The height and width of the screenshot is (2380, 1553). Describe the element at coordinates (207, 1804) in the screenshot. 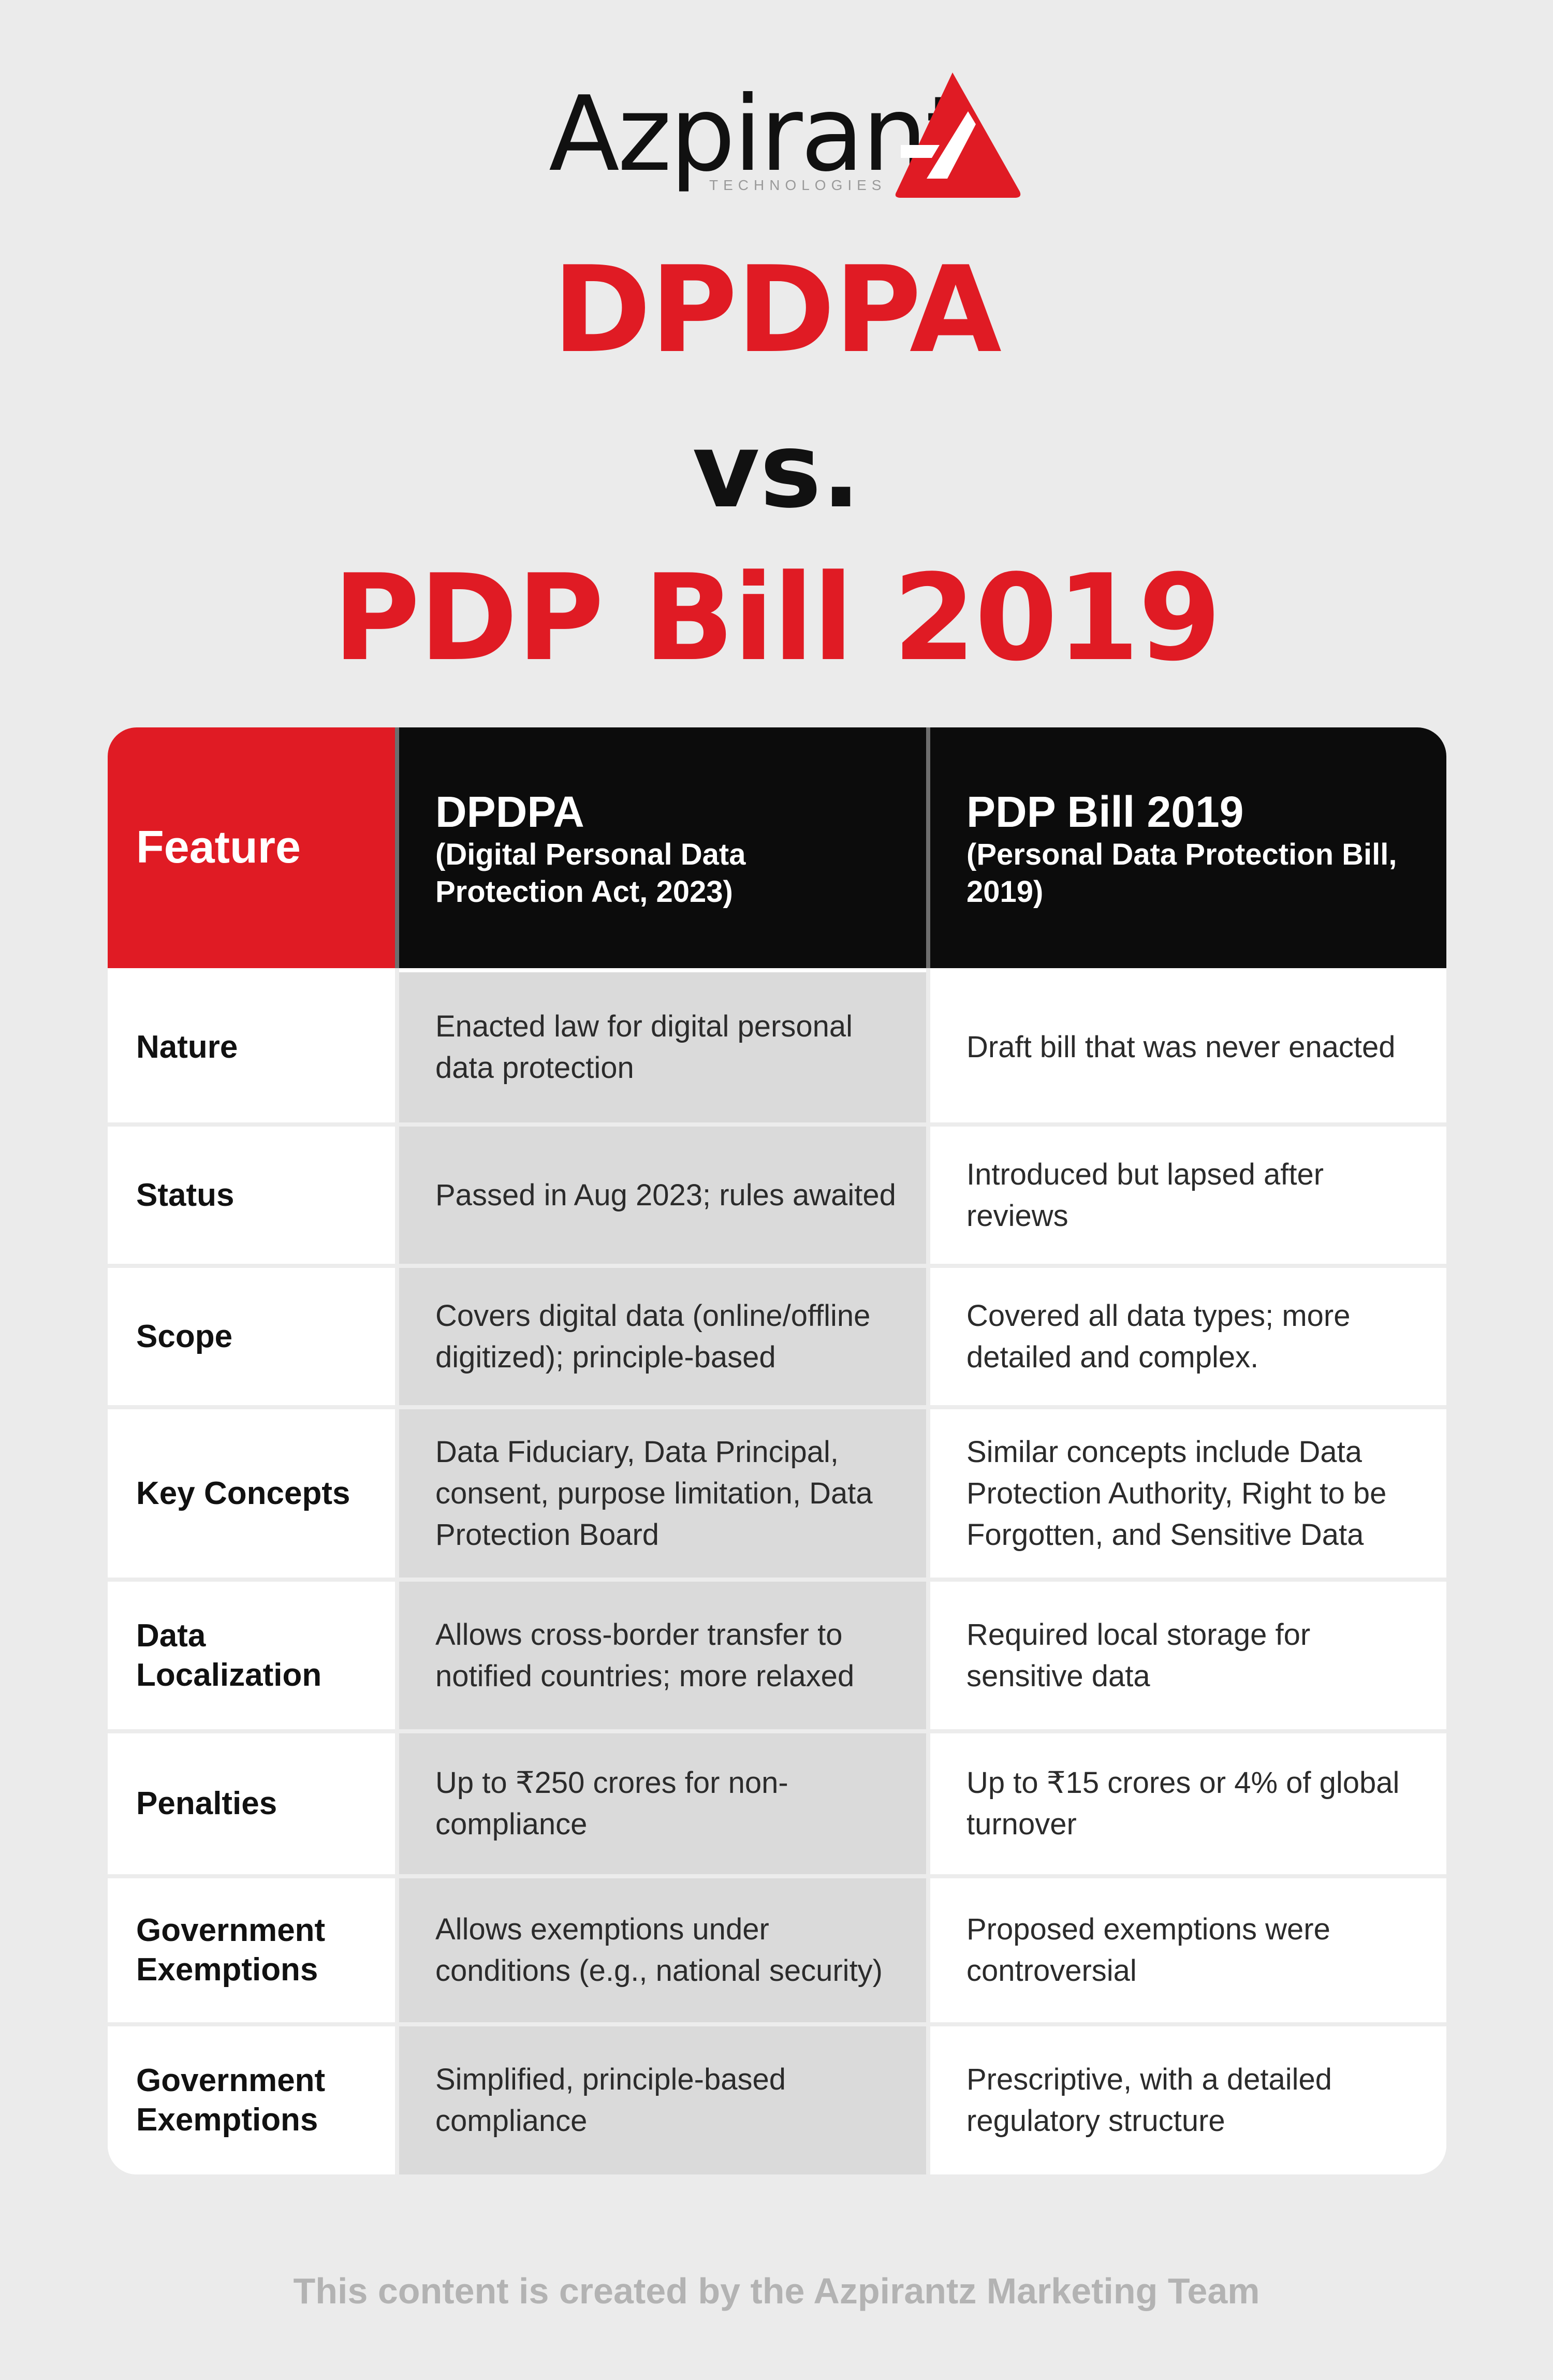

I see `row-feature-label: Penalties` at that location.